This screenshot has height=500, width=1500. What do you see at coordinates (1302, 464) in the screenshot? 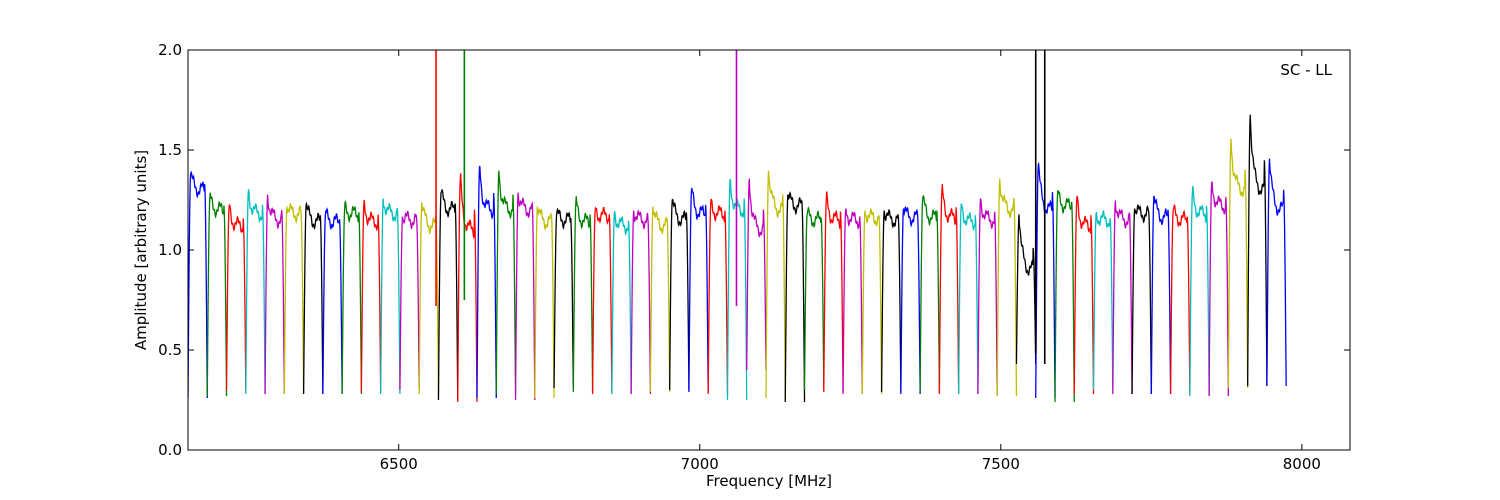
I see `x-tick-label: 8000` at bounding box center [1302, 464].